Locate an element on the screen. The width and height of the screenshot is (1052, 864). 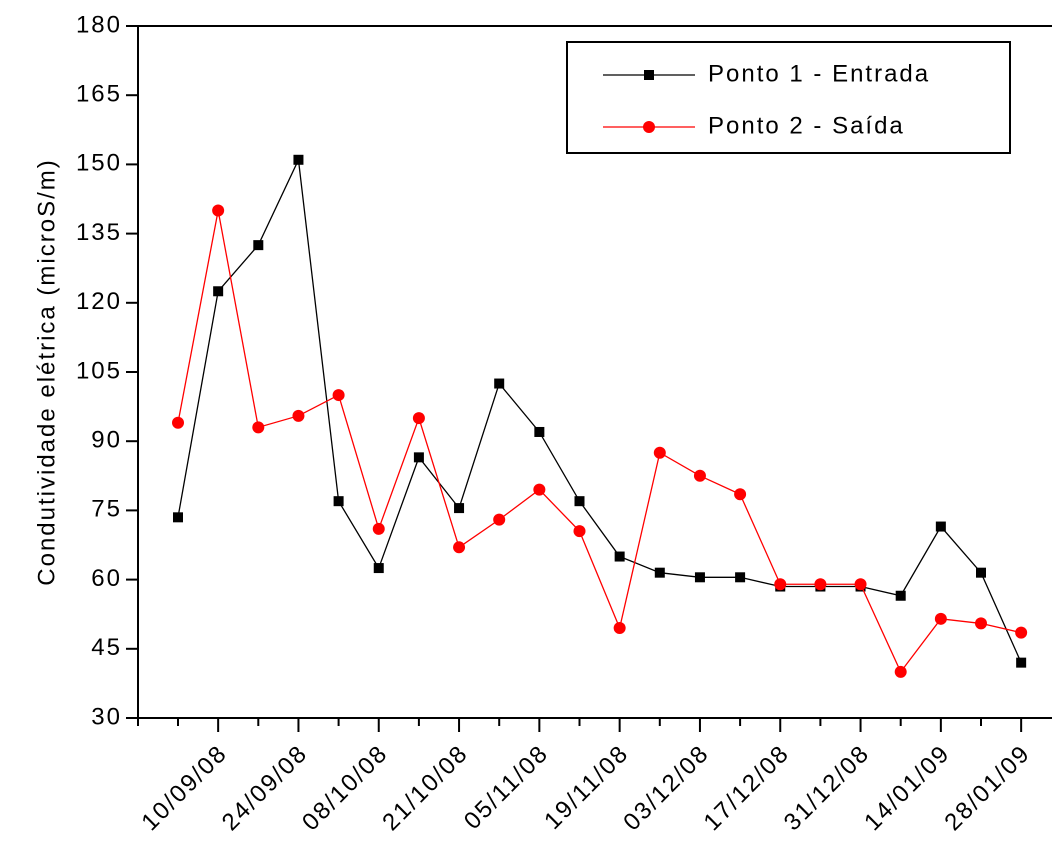
y-tick-label: 105 is located at coordinates (99, 370).